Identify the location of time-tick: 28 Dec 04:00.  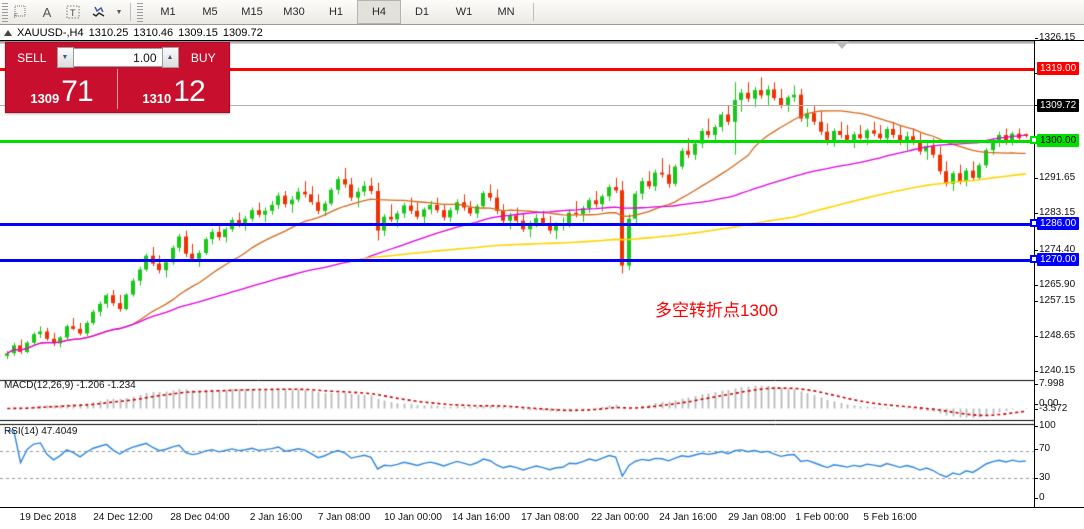
(200, 517).